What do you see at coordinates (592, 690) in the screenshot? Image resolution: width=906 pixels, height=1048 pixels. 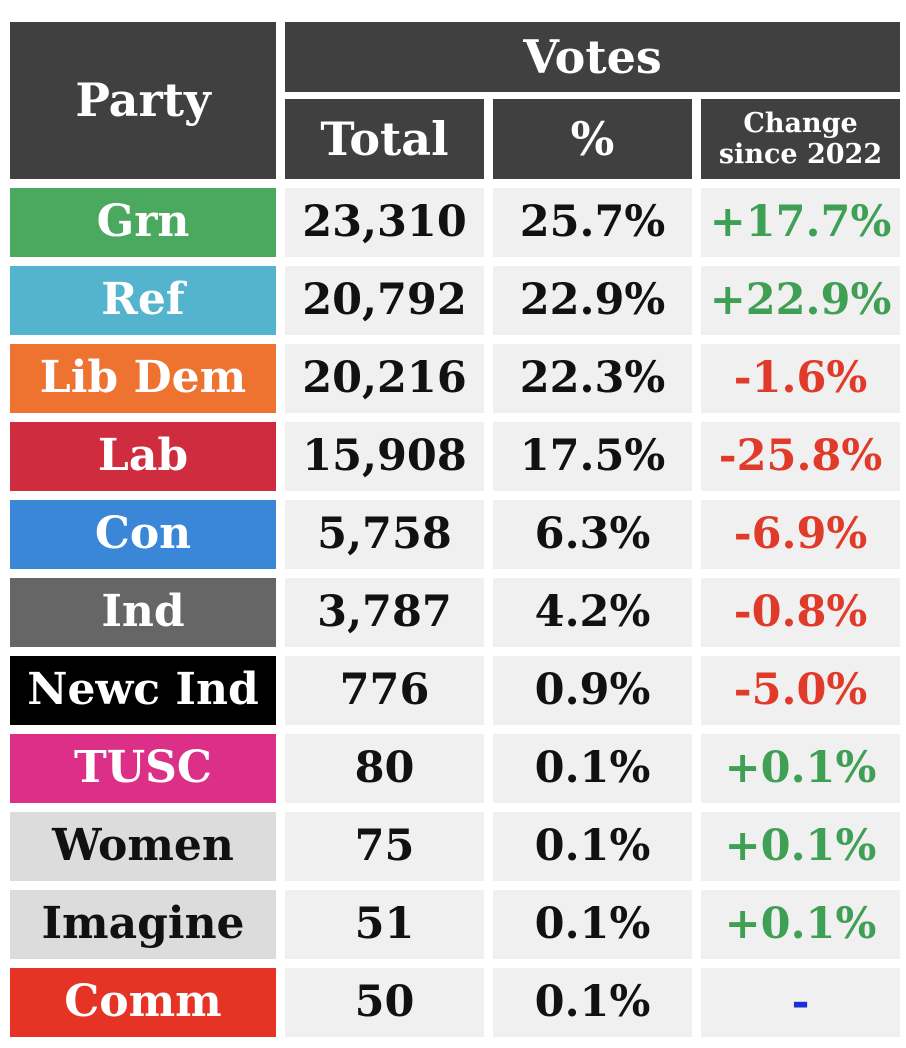 I see `percent-cell: 0.9%` at bounding box center [592, 690].